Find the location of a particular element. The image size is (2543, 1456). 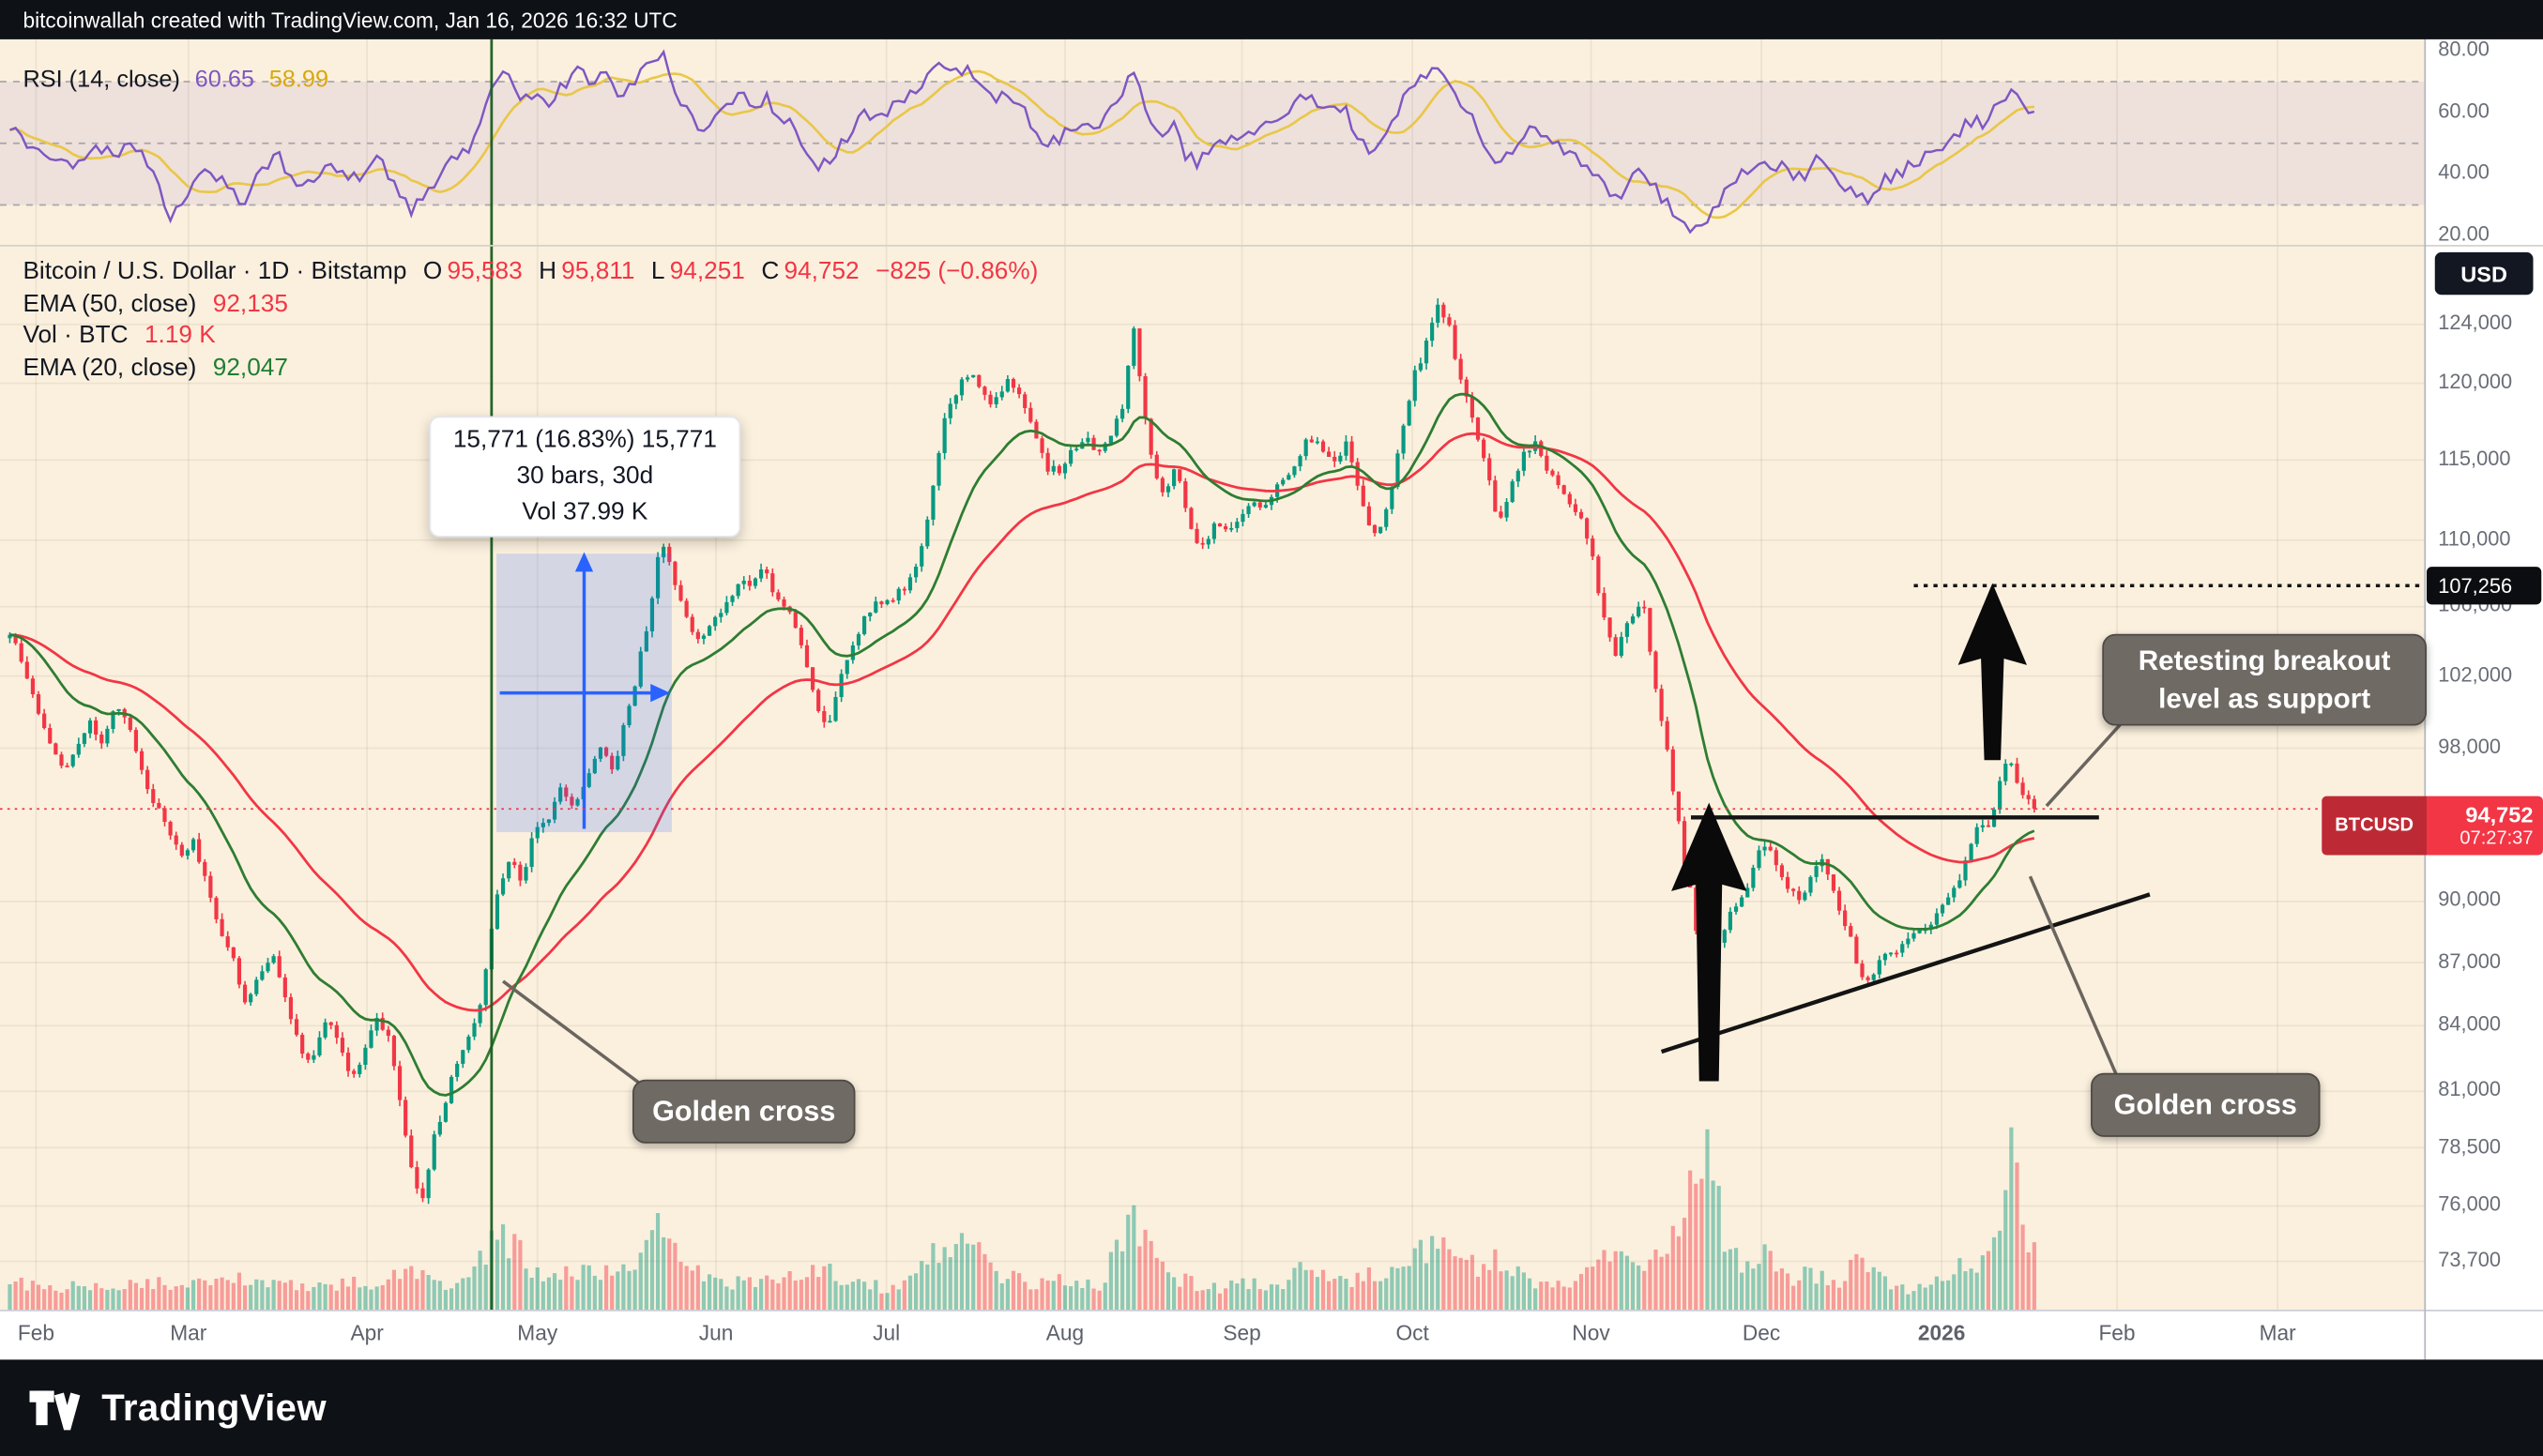

ema20-label: EMA (20, close) is located at coordinates (110, 368).